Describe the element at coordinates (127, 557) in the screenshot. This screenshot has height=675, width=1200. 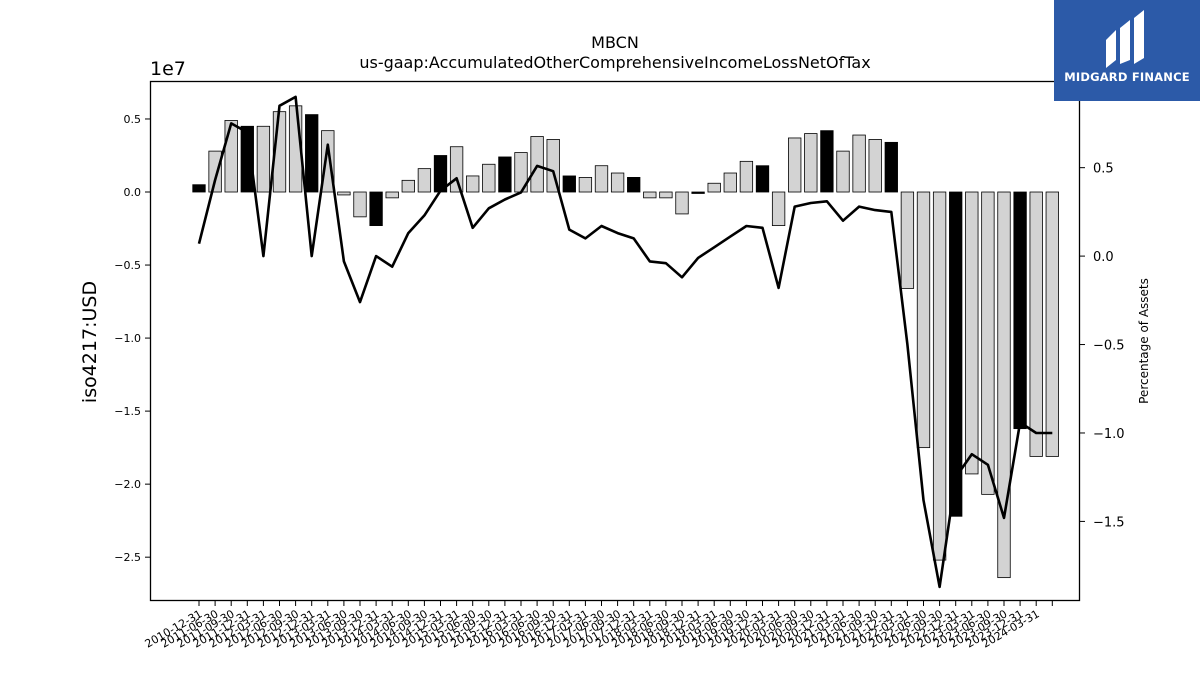
I see `y-tick-label: −2.5` at that location.